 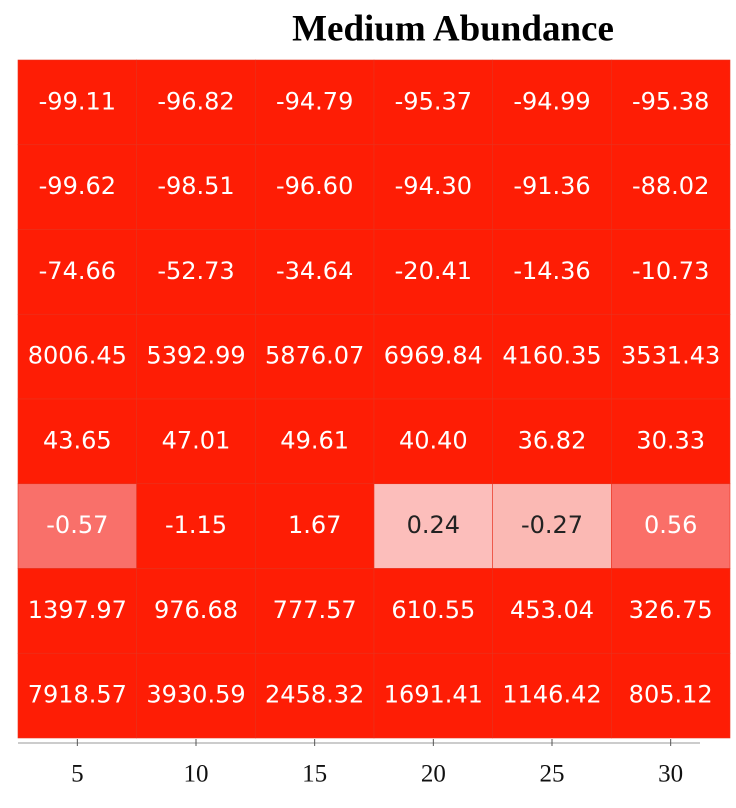 What do you see at coordinates (551, 271) in the screenshot?
I see `cell-label: -14.36` at bounding box center [551, 271].